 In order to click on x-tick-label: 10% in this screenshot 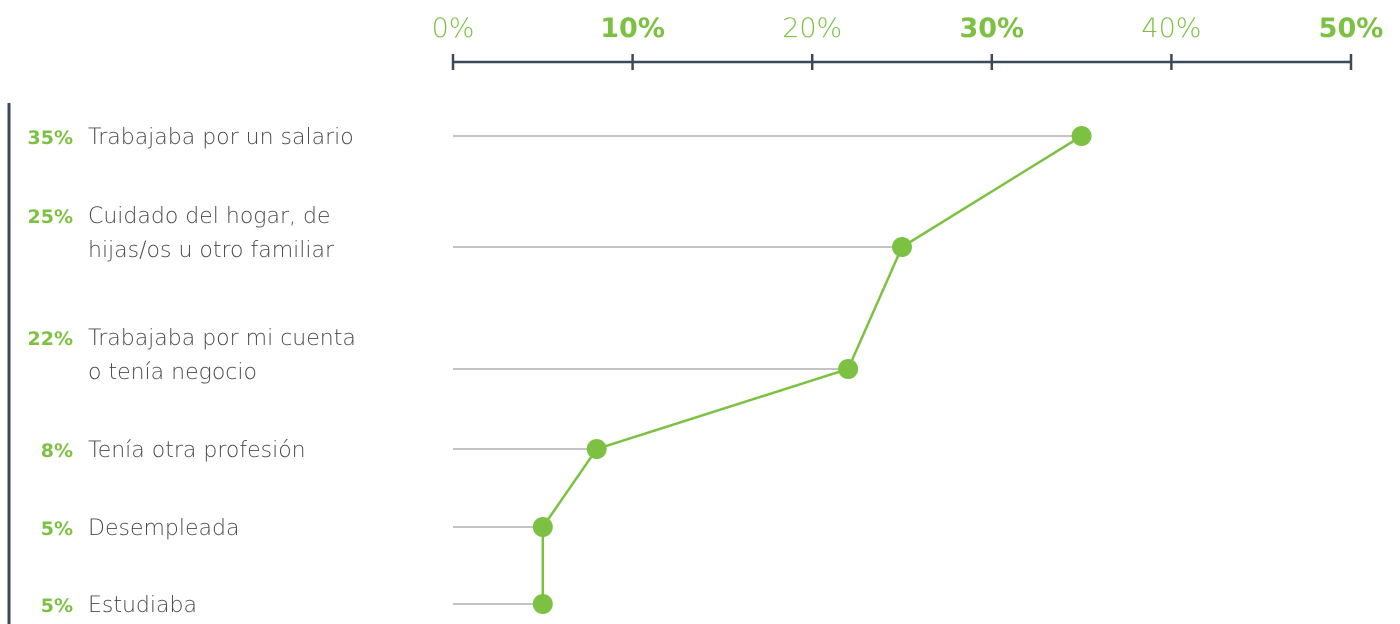, I will do `click(632, 28)`.